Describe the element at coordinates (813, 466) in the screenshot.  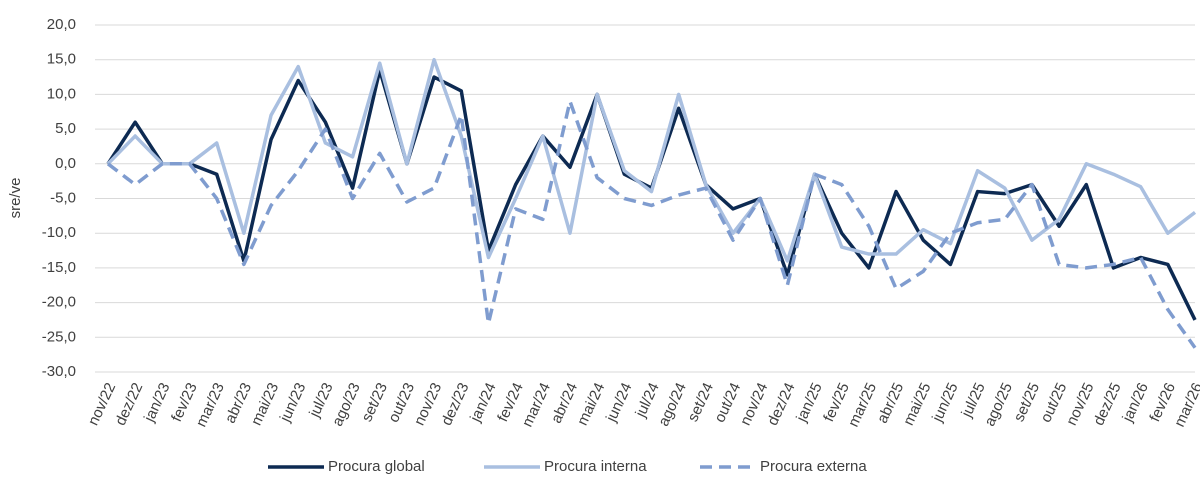
I see `legend-label: Procura externa` at that location.